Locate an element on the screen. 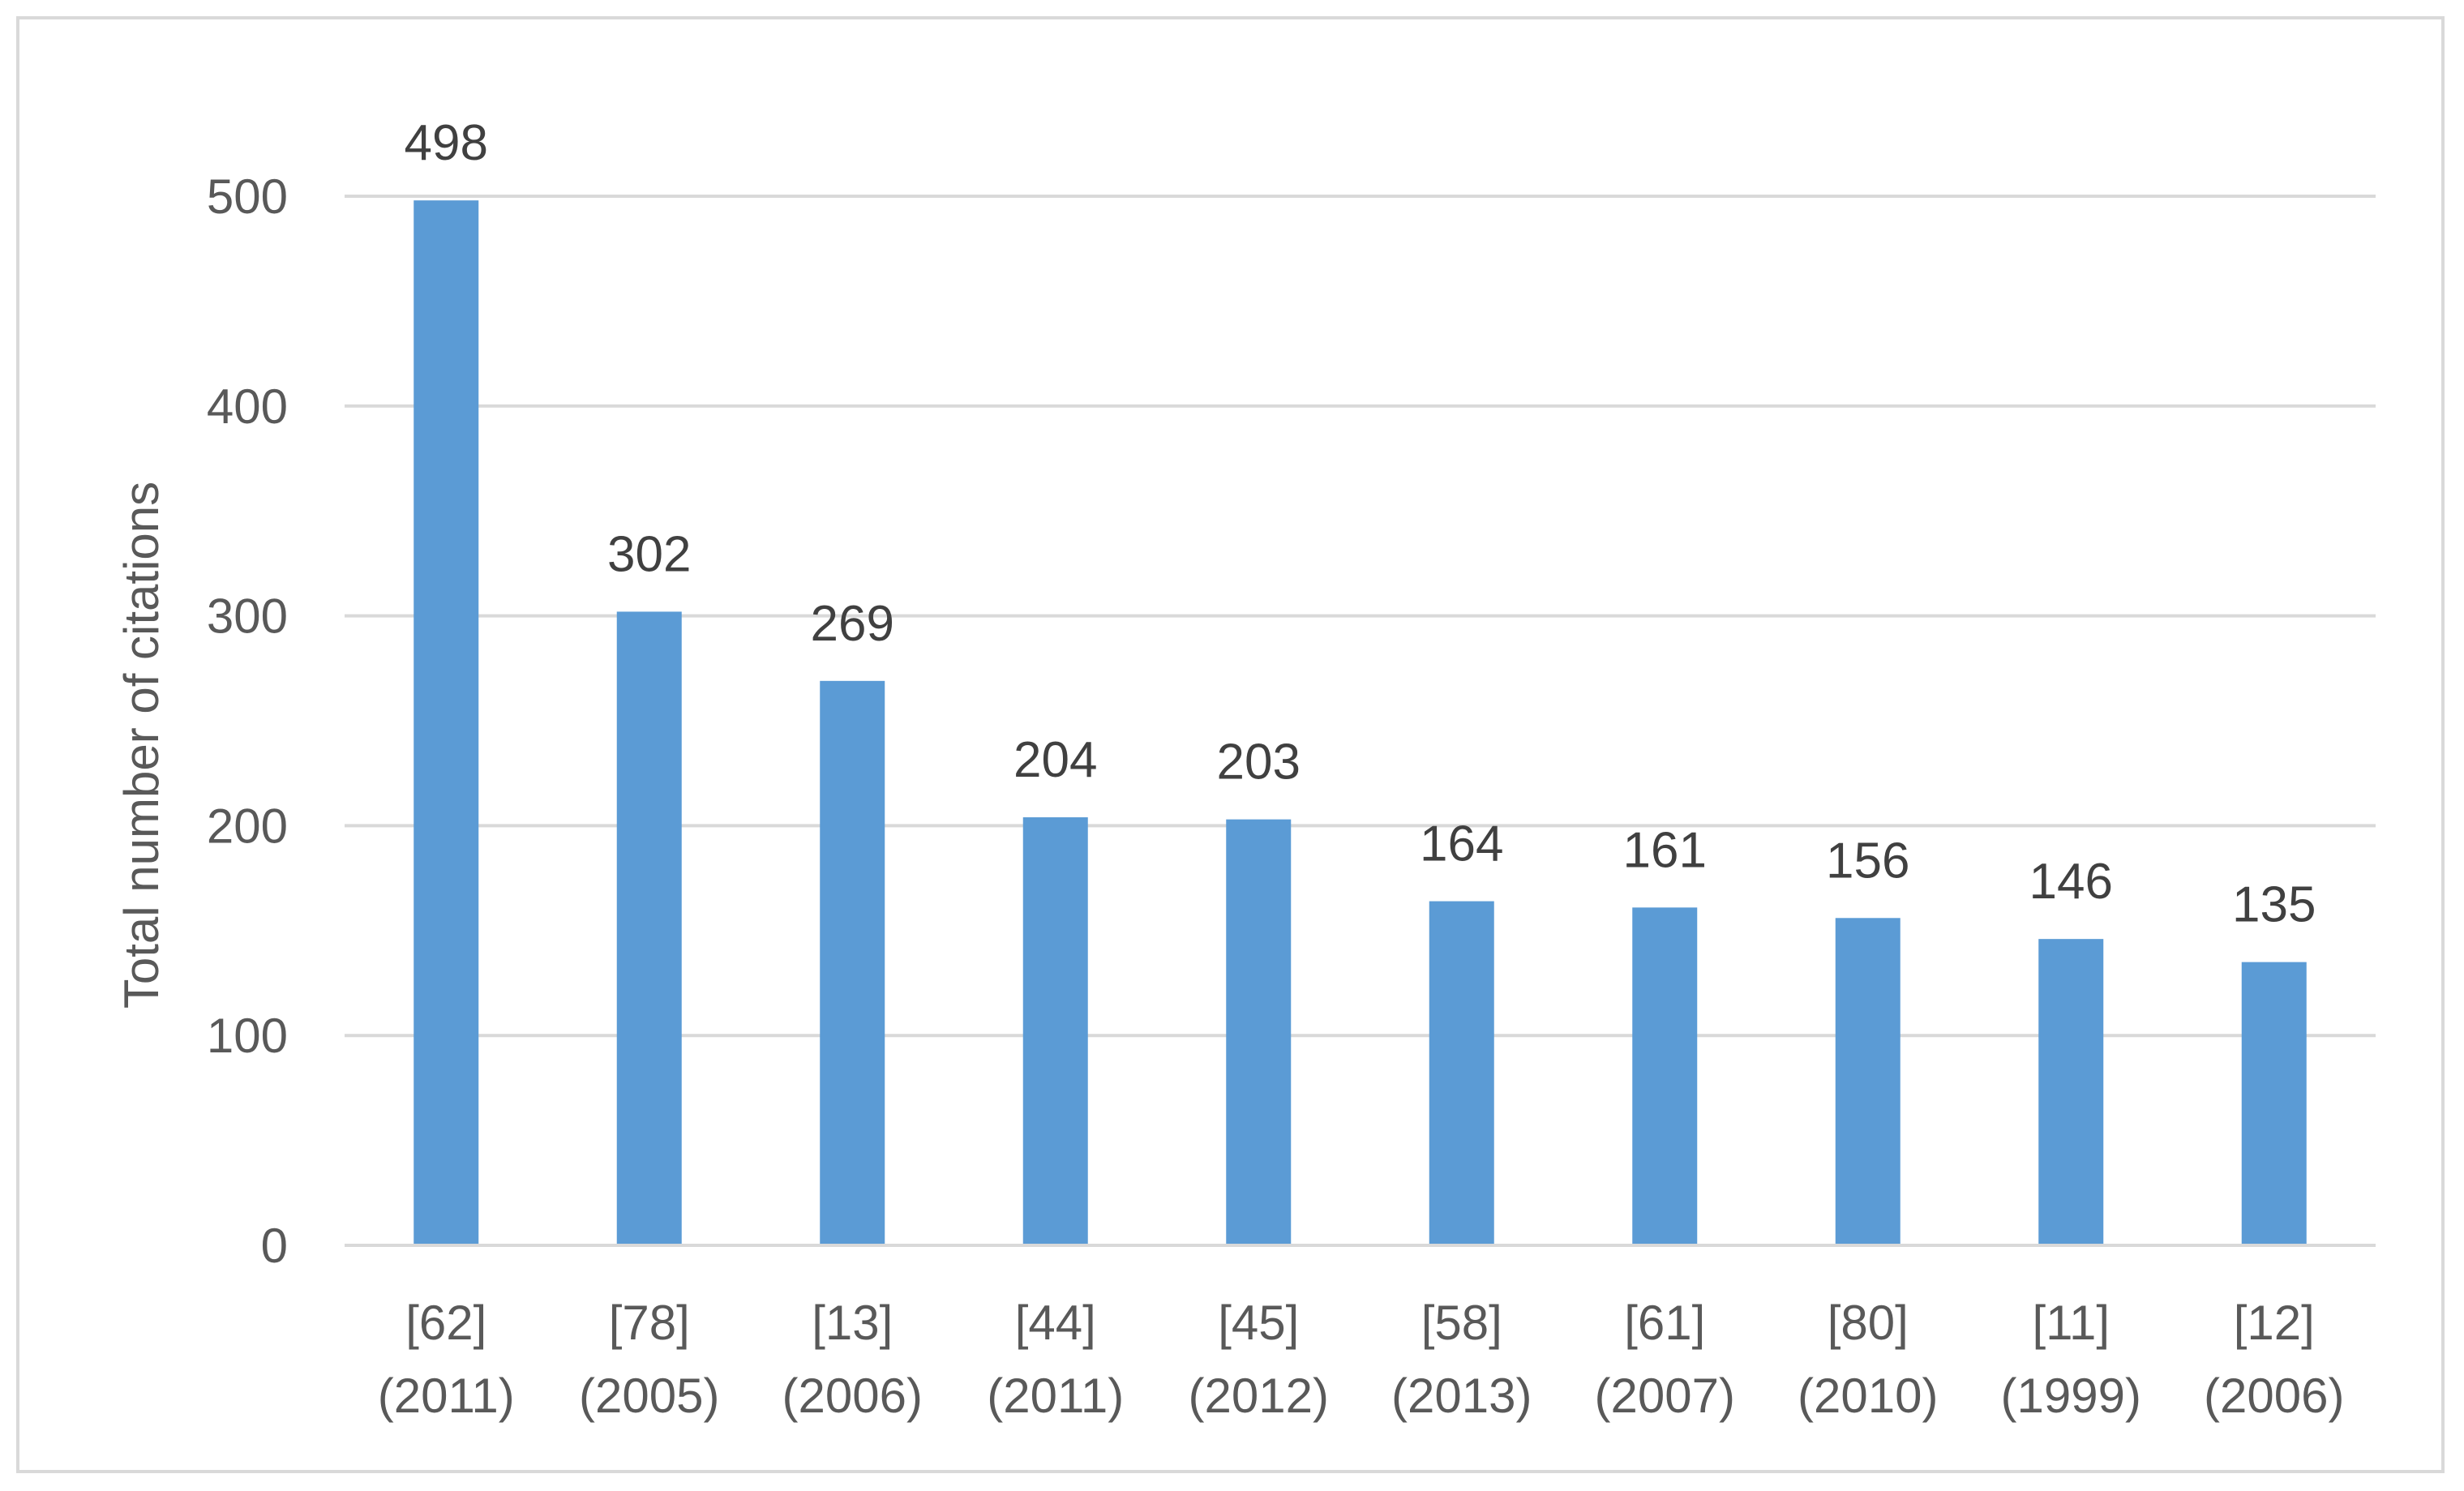  x-tick-label-year: (2005) is located at coordinates (649, 1396).